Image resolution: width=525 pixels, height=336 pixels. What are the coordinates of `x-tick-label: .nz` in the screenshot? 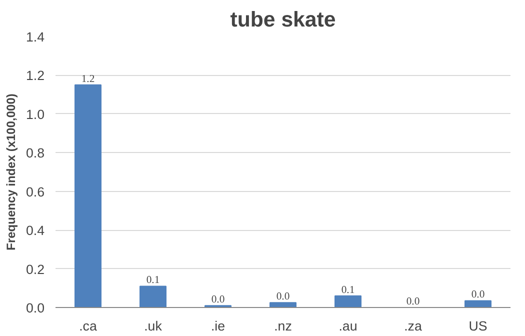 It's located at (283, 326).